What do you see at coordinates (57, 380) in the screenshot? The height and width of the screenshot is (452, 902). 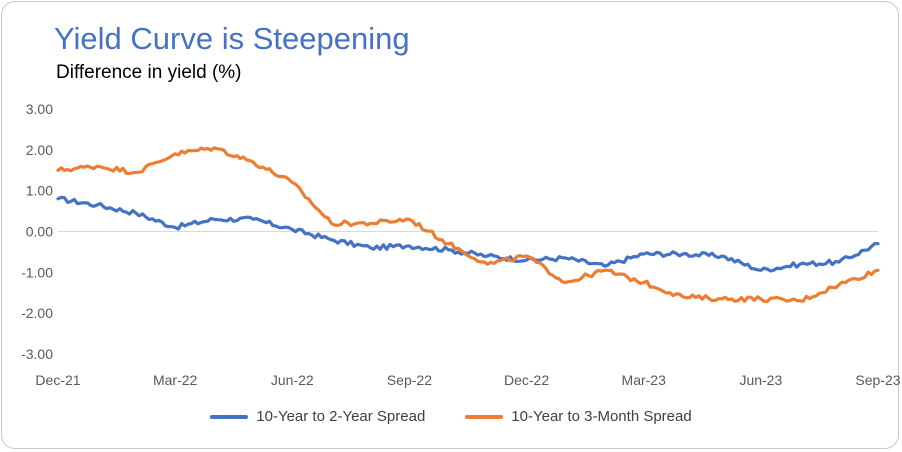 I see `x-tick-label: Dec-21` at bounding box center [57, 380].